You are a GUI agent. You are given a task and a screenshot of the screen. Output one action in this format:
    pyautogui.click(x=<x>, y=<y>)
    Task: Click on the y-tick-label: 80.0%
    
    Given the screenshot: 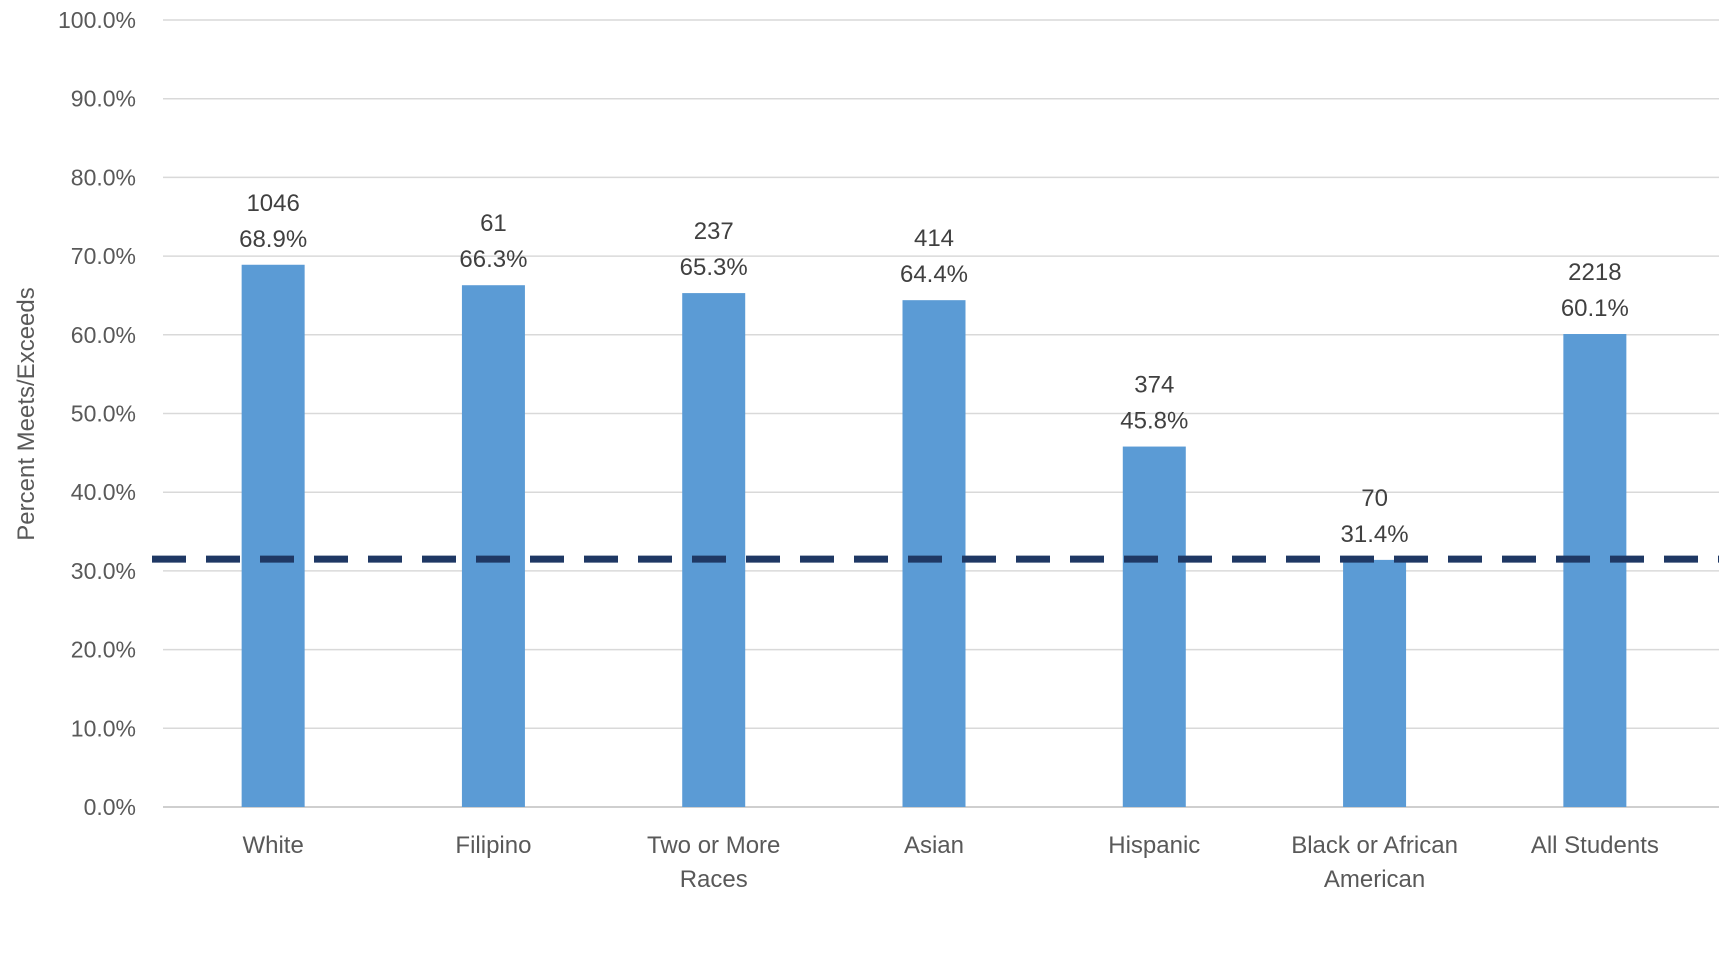 What is the action you would take?
    pyautogui.click(x=103, y=177)
    